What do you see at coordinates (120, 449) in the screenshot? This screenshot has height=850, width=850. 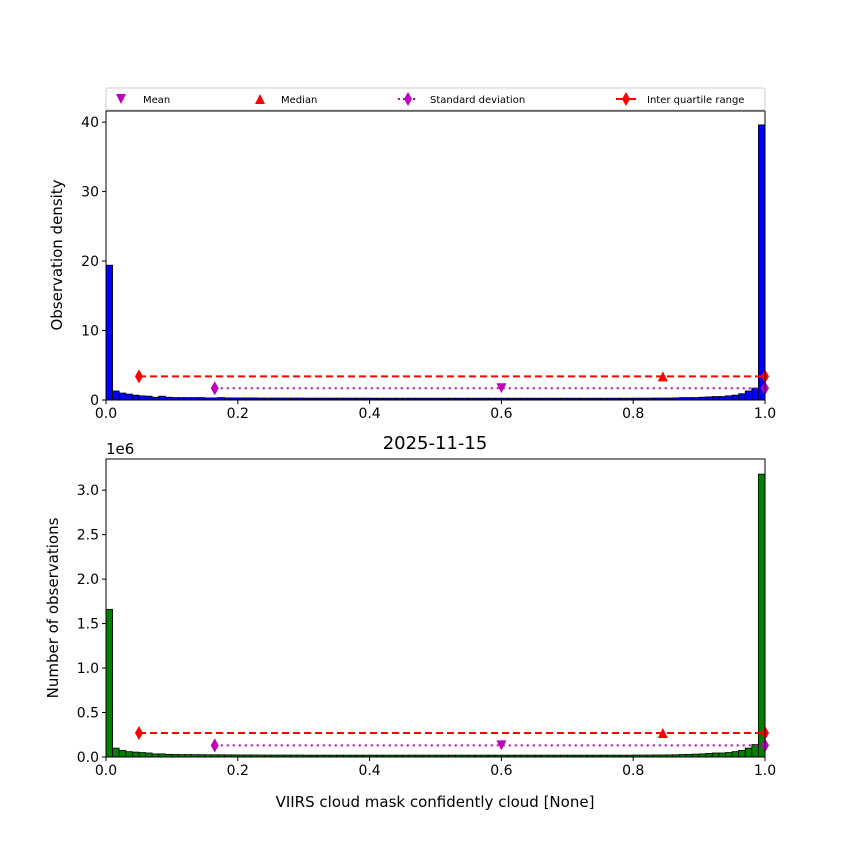 I see `offset-label: 1e6` at bounding box center [120, 449].